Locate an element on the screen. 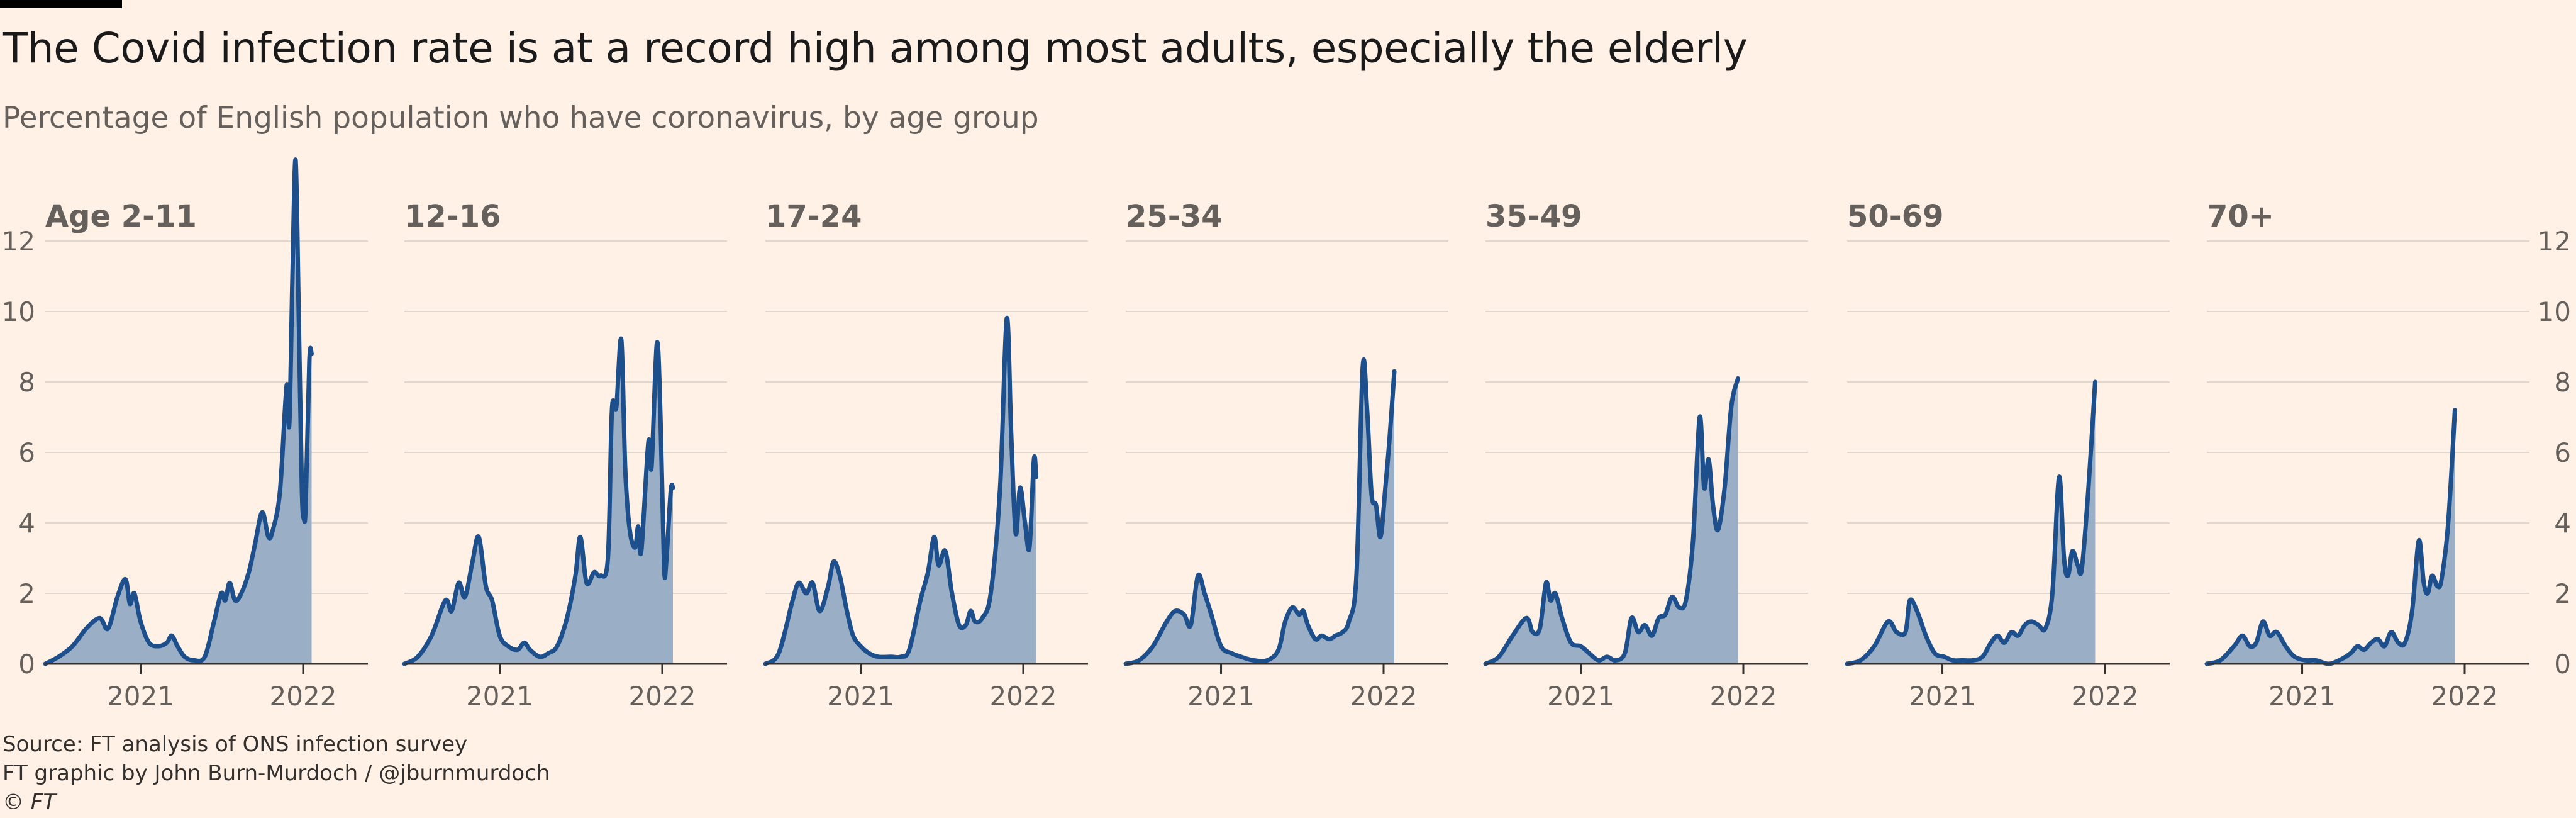 The height and width of the screenshot is (818, 2576). brand-bar is located at coordinates (61, 4).